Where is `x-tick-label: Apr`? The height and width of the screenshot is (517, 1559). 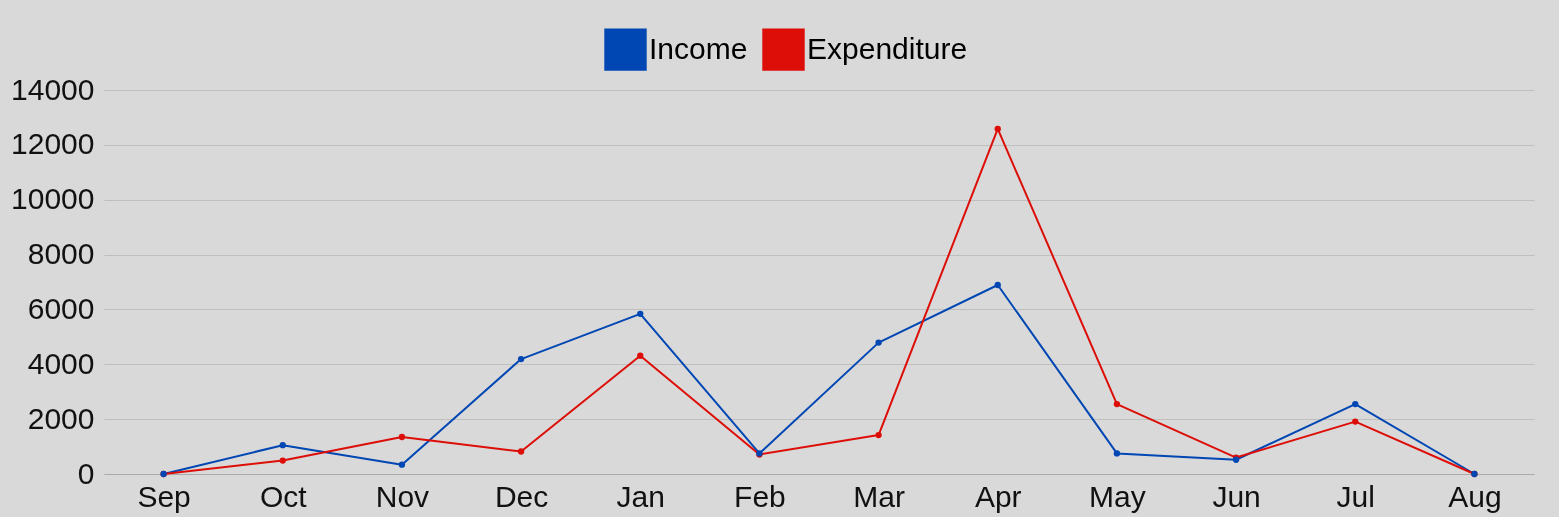 x-tick-label: Apr is located at coordinates (998, 496).